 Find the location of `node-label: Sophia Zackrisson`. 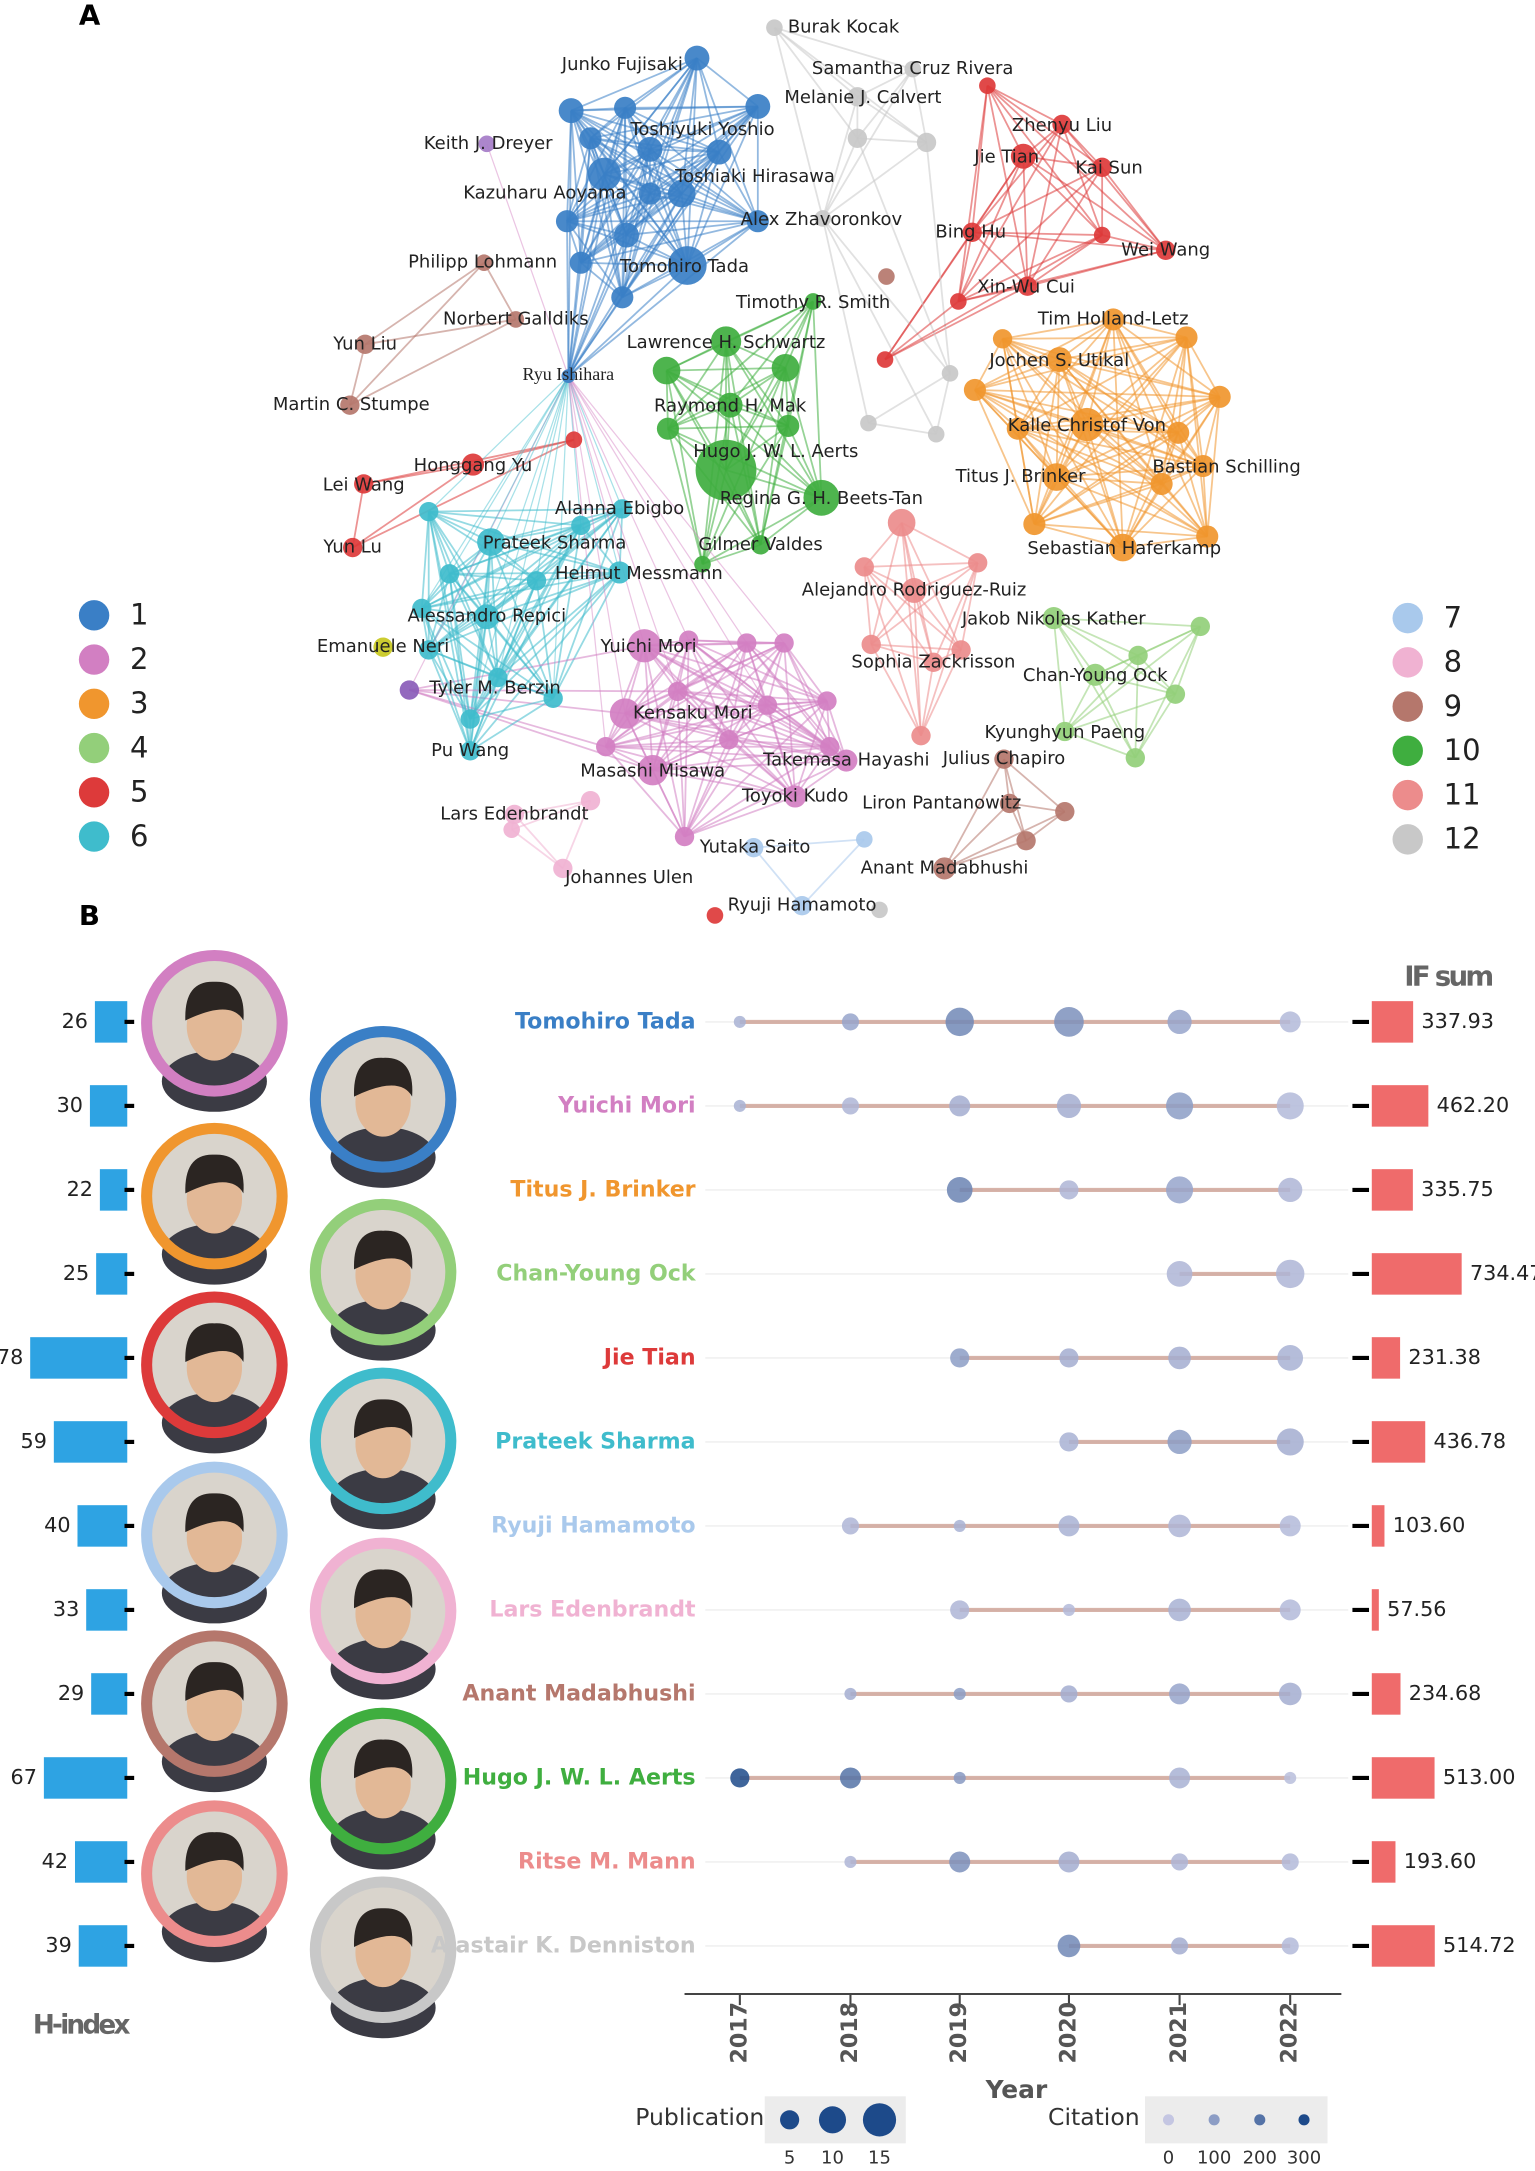

node-label: Sophia Zackrisson is located at coordinates (933, 661).